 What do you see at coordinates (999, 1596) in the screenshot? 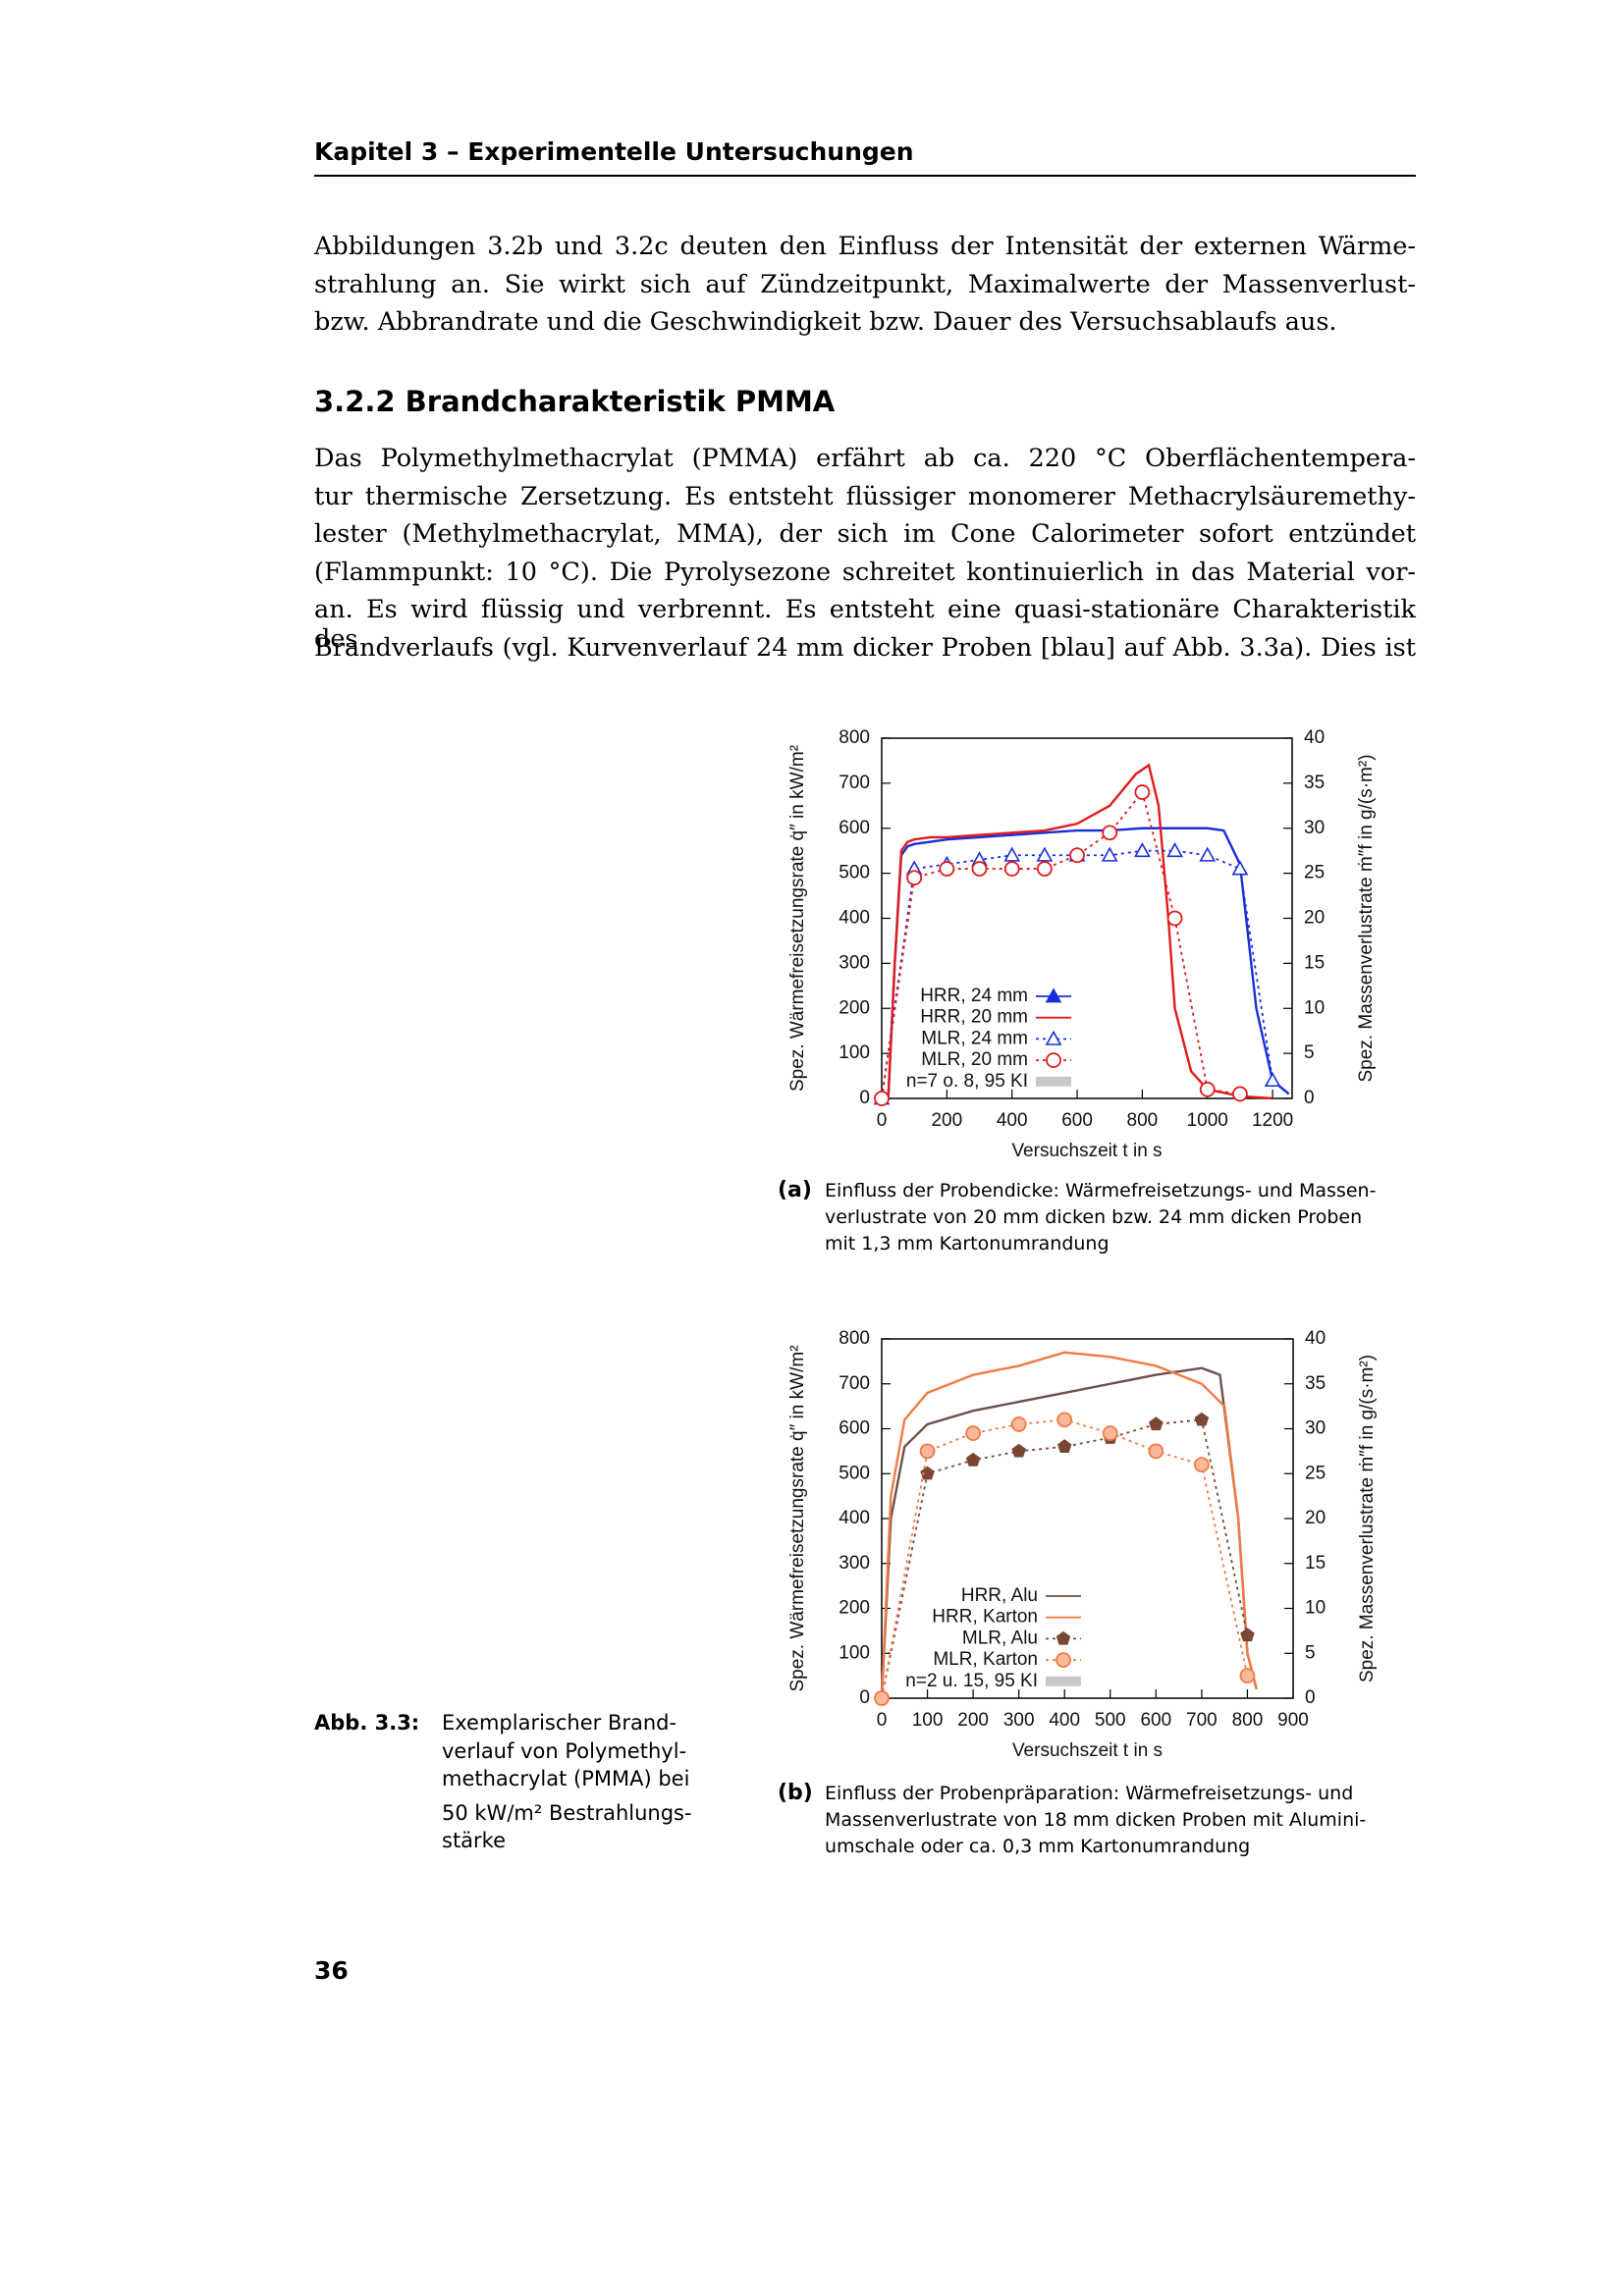
I see `legend-label: HRR, Alu` at bounding box center [999, 1596].